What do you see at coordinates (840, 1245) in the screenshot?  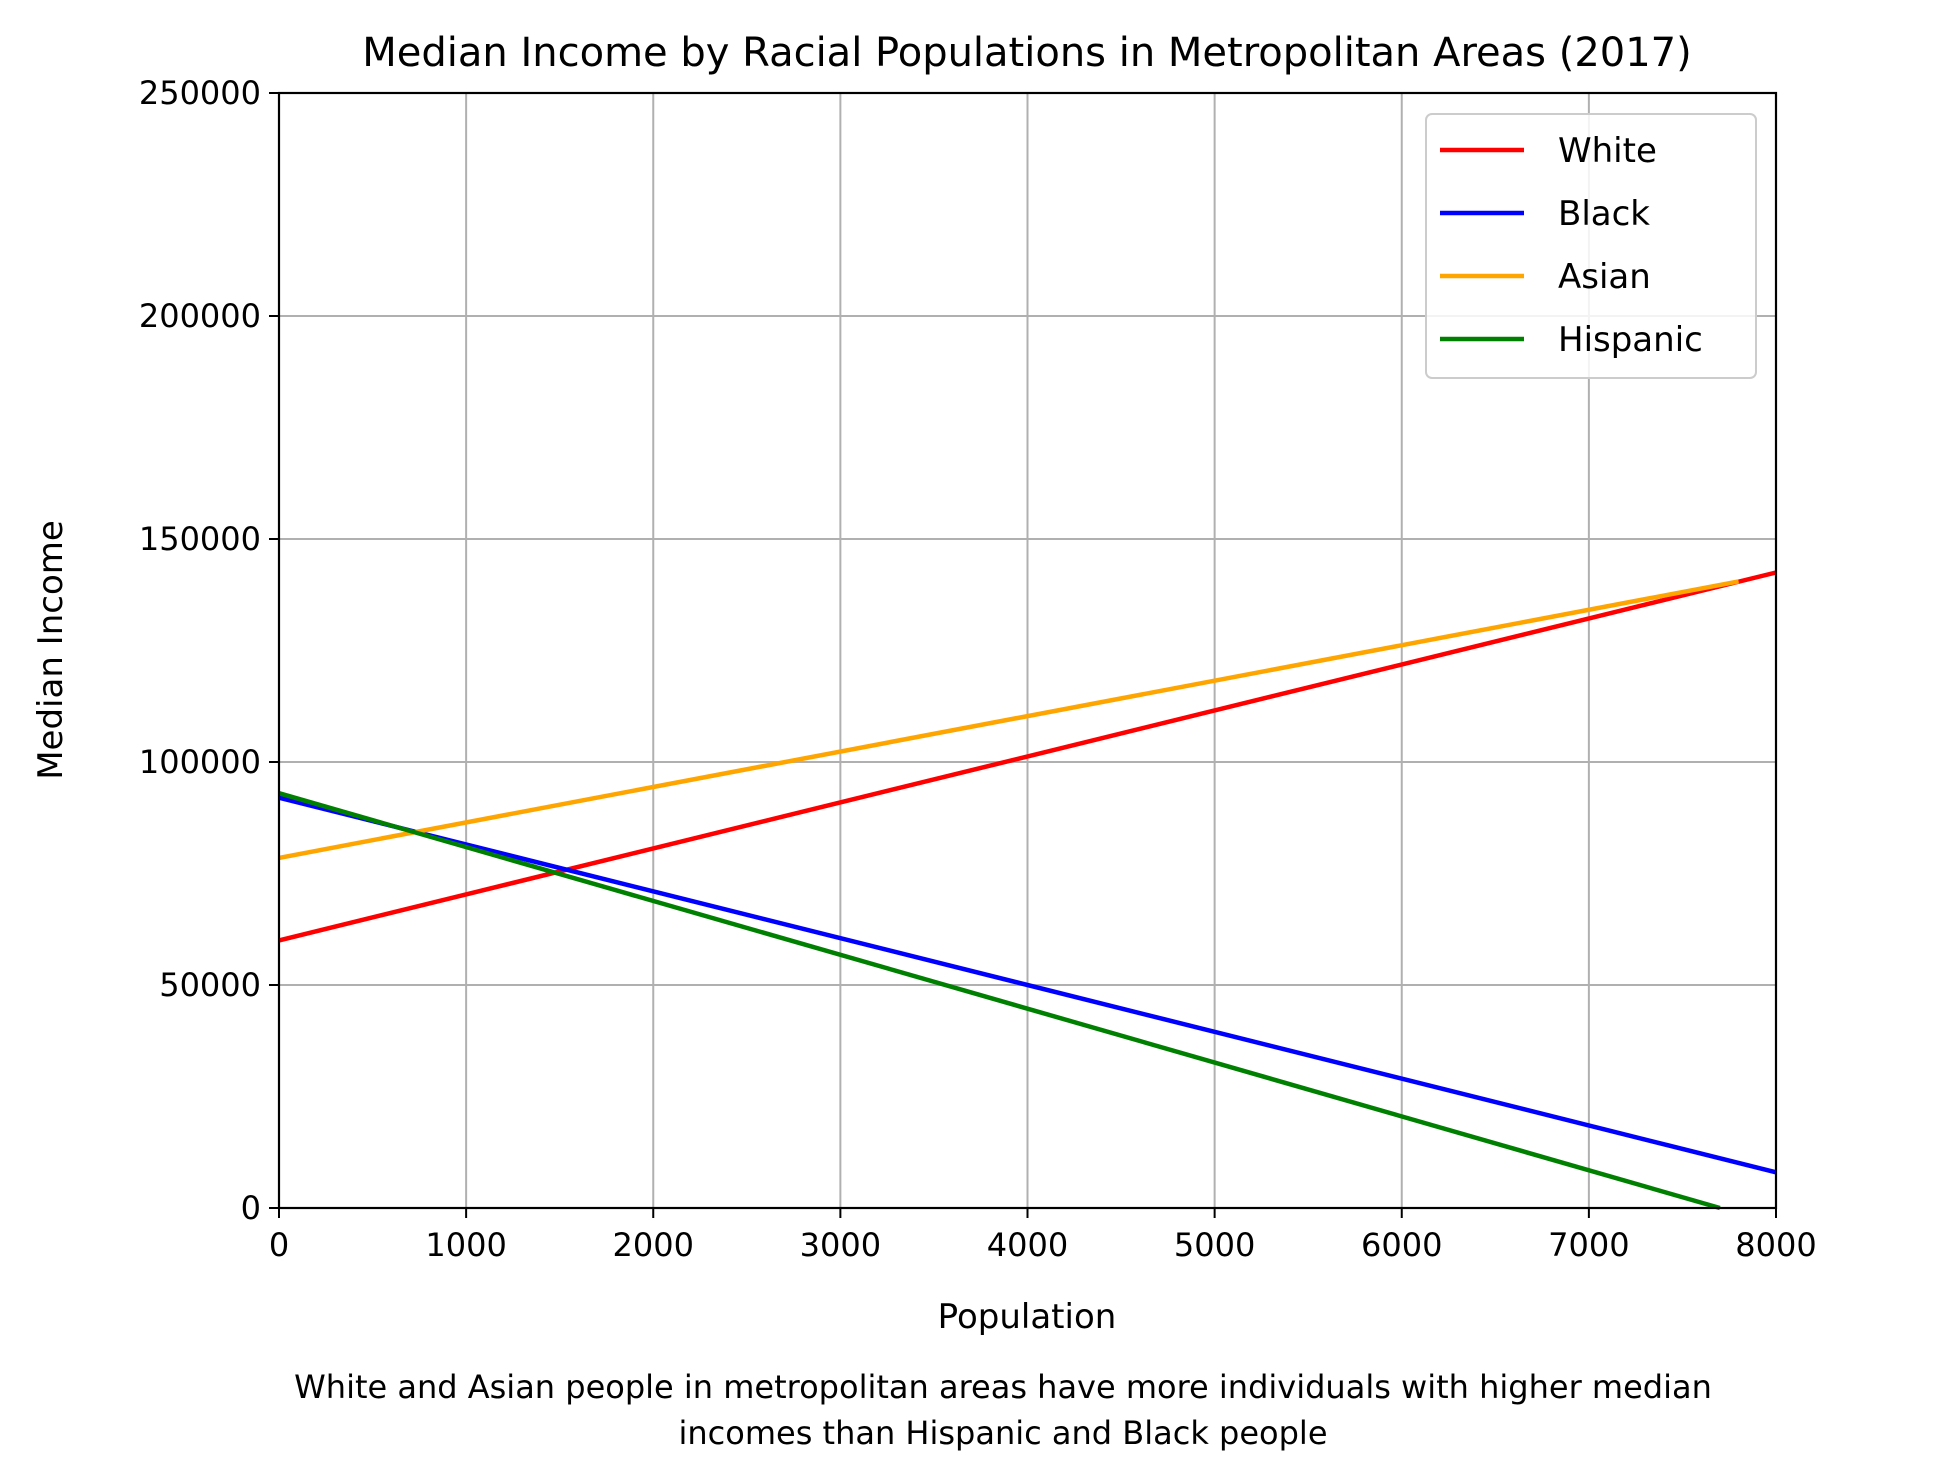 I see `x-tick-label: 3000` at bounding box center [840, 1245].